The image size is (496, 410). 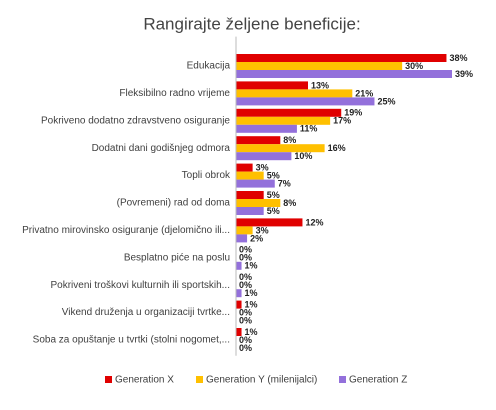 I want to click on value-label: 19%, so click(x=353, y=113).